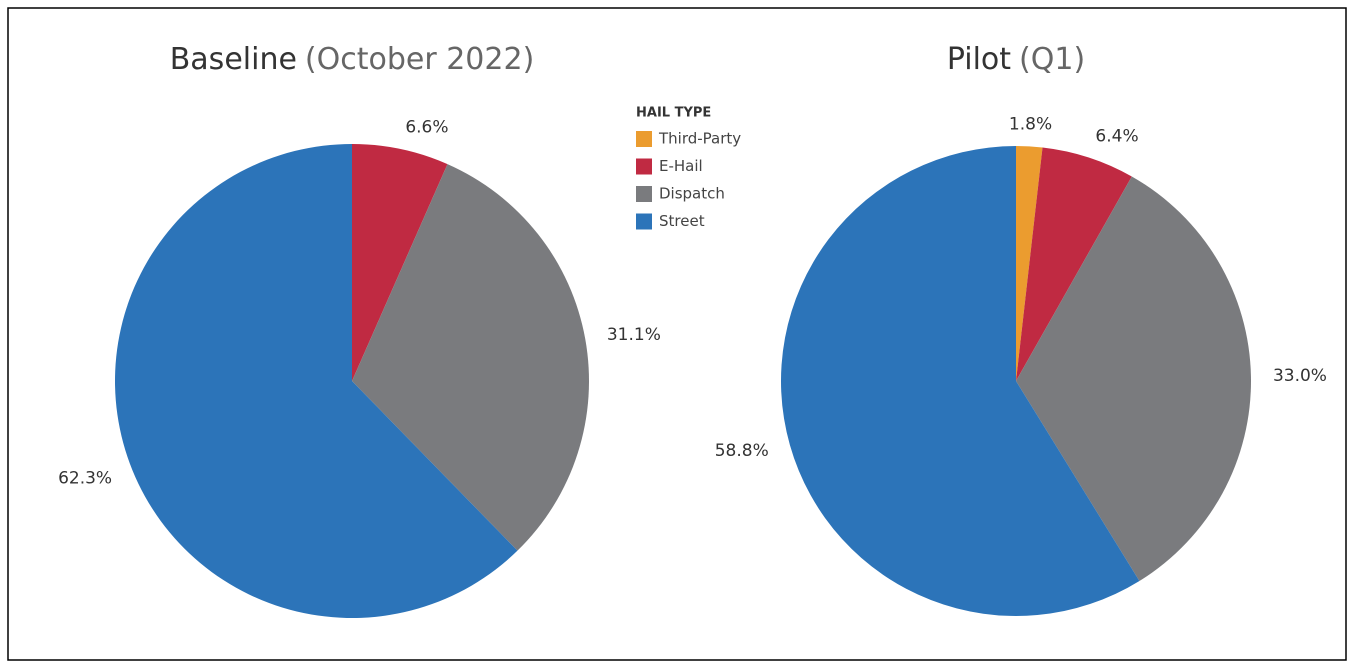  I want to click on title: Baseline, so click(233, 59).